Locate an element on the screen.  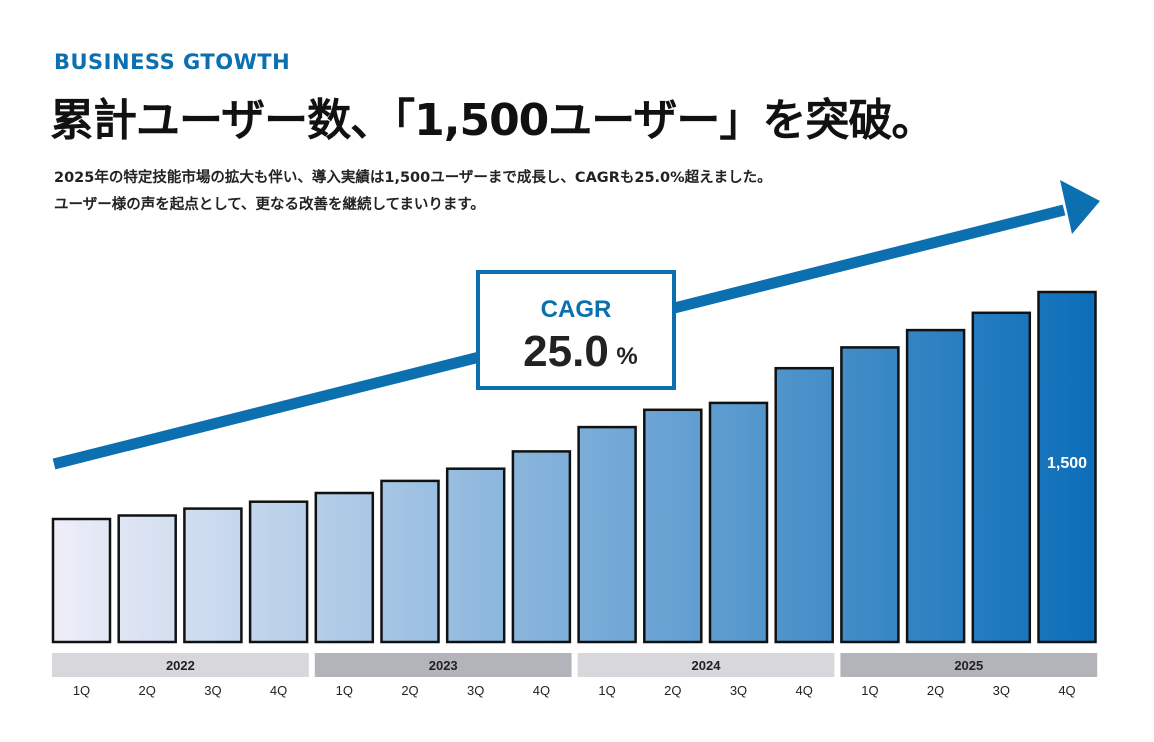
tick-label-2024-2q: 2Q is located at coordinates (672, 690).